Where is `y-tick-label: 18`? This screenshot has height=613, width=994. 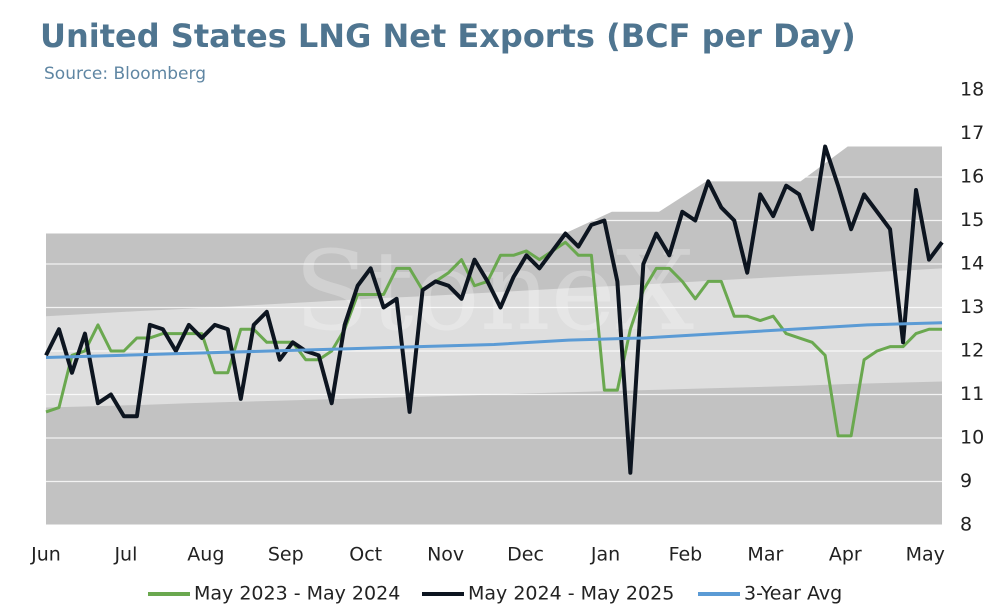
y-tick-label: 18 is located at coordinates (972, 90).